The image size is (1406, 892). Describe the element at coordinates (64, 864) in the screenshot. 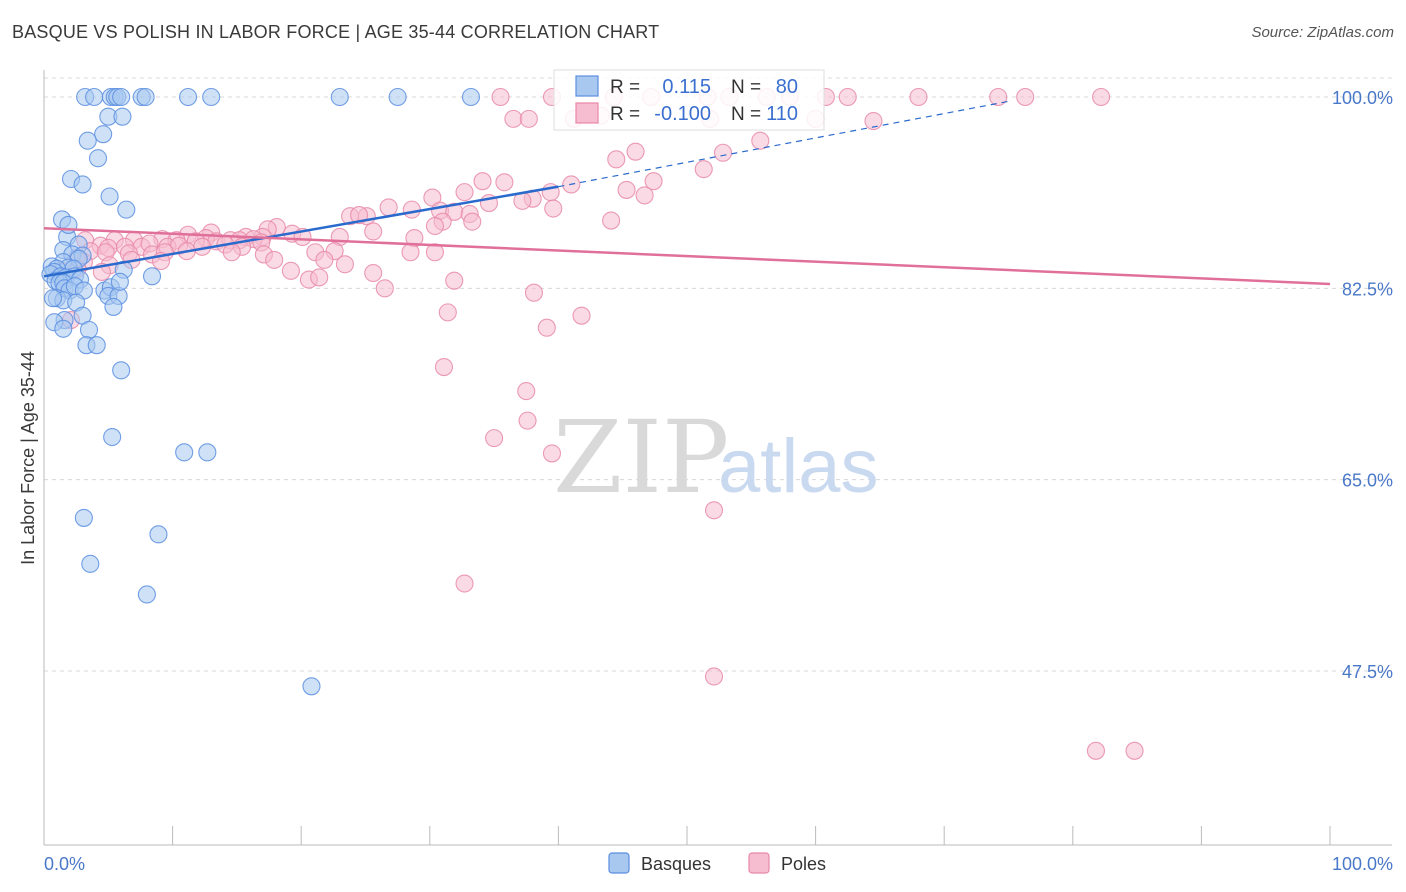

I see `x-tick-label-0: 0.0%` at that location.